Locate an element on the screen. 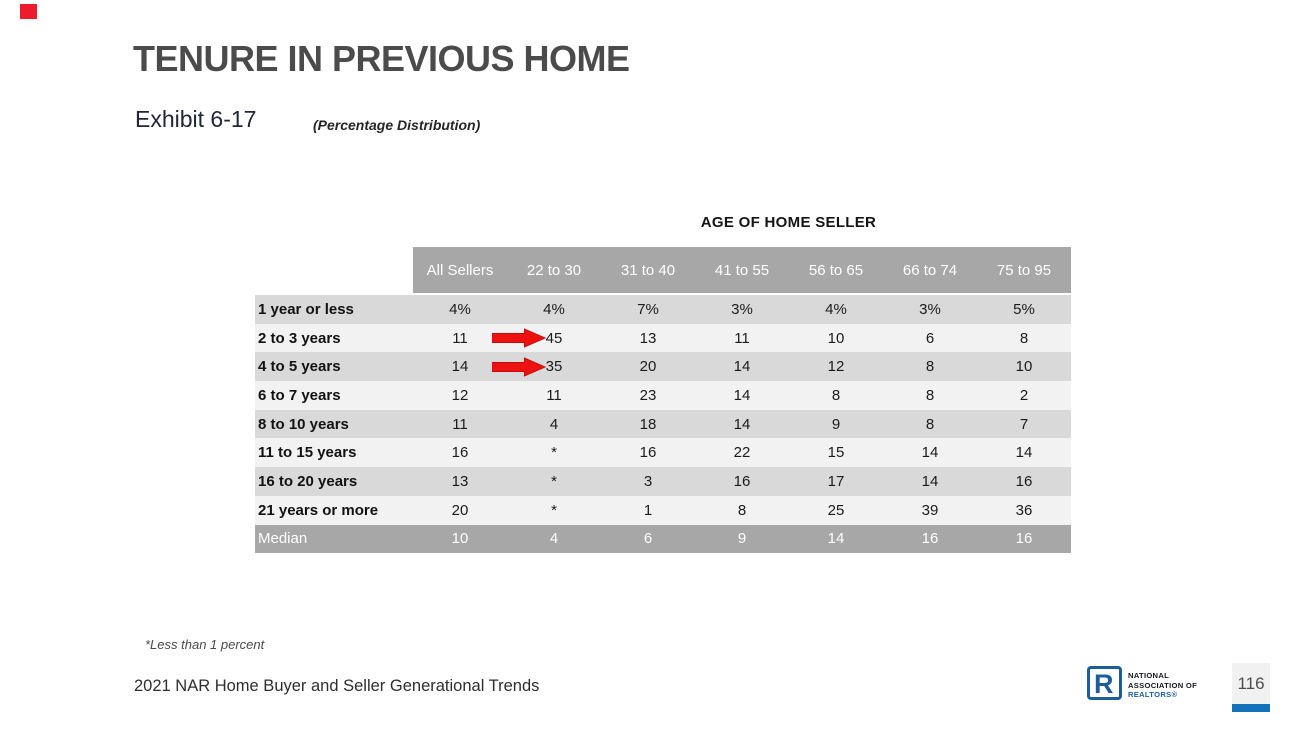 The image size is (1300, 731). table-cell: 23 is located at coordinates (648, 395).